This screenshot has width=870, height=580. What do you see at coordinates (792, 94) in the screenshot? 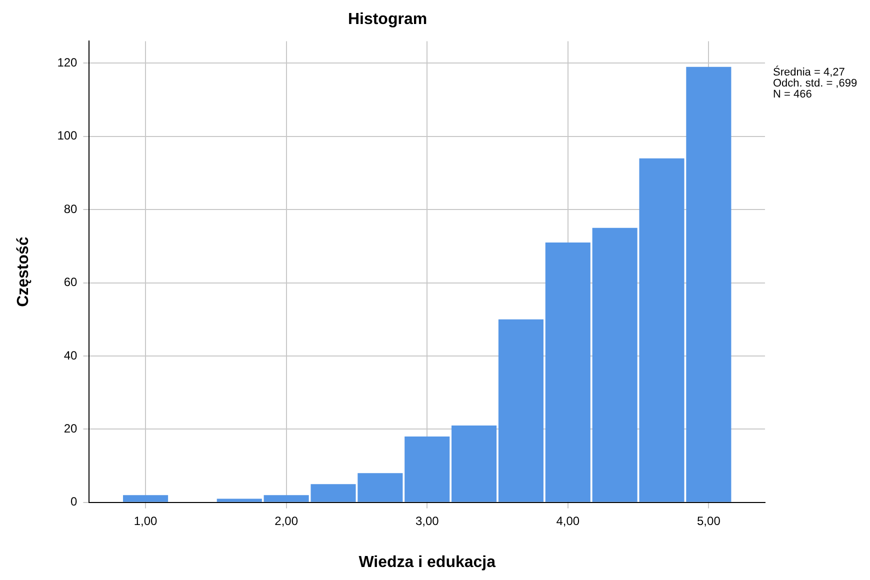
I see `text: N = 466` at bounding box center [792, 94].